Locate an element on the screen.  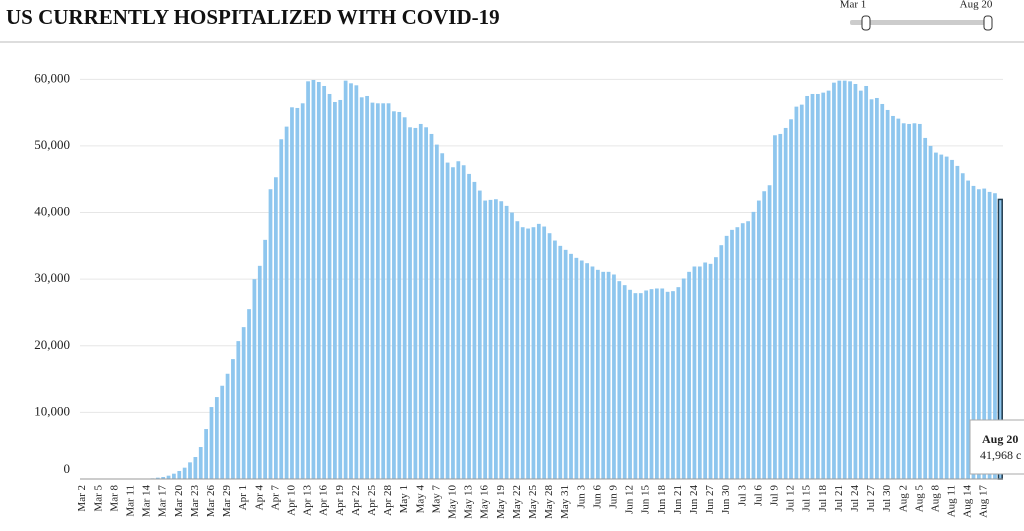
x-tick-label: Apr 7 is located at coordinates (275, 498).